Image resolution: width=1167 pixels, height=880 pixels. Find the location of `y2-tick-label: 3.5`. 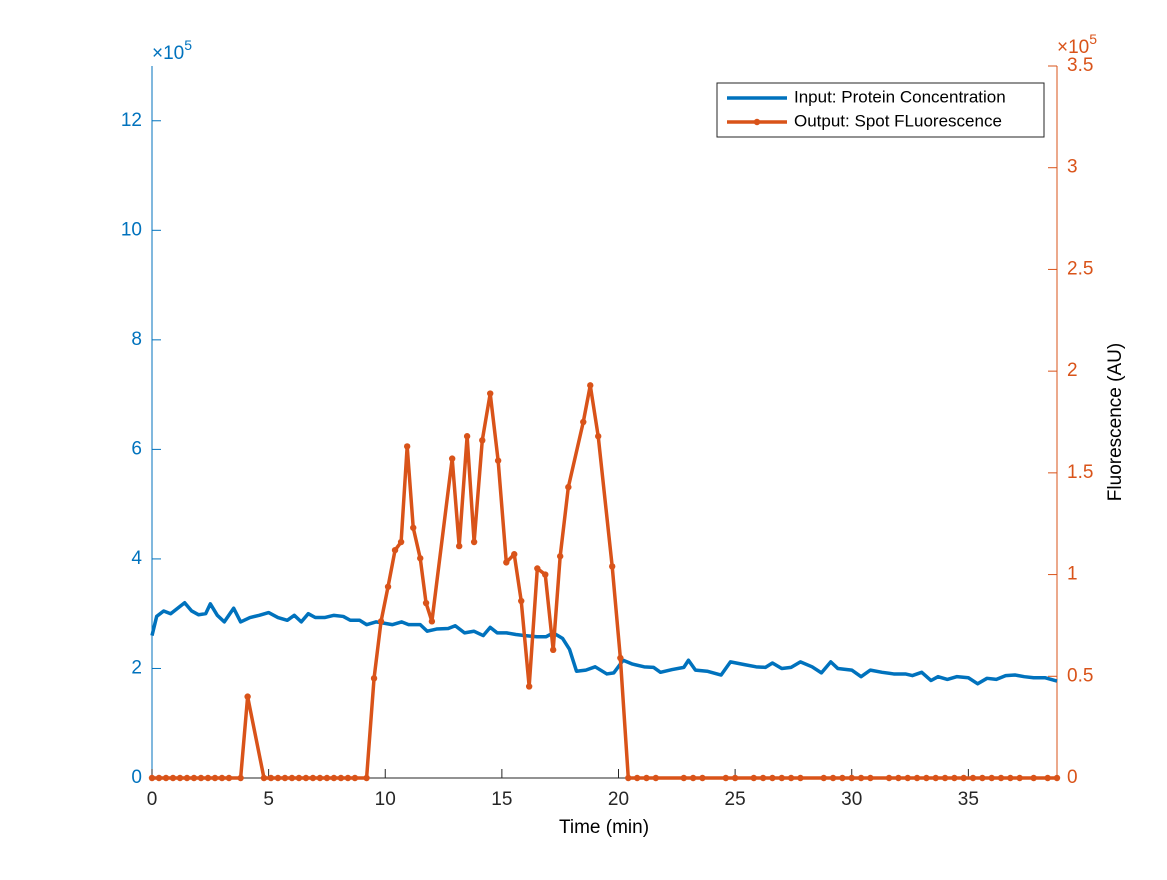

y2-tick-label: 3.5 is located at coordinates (1080, 65).